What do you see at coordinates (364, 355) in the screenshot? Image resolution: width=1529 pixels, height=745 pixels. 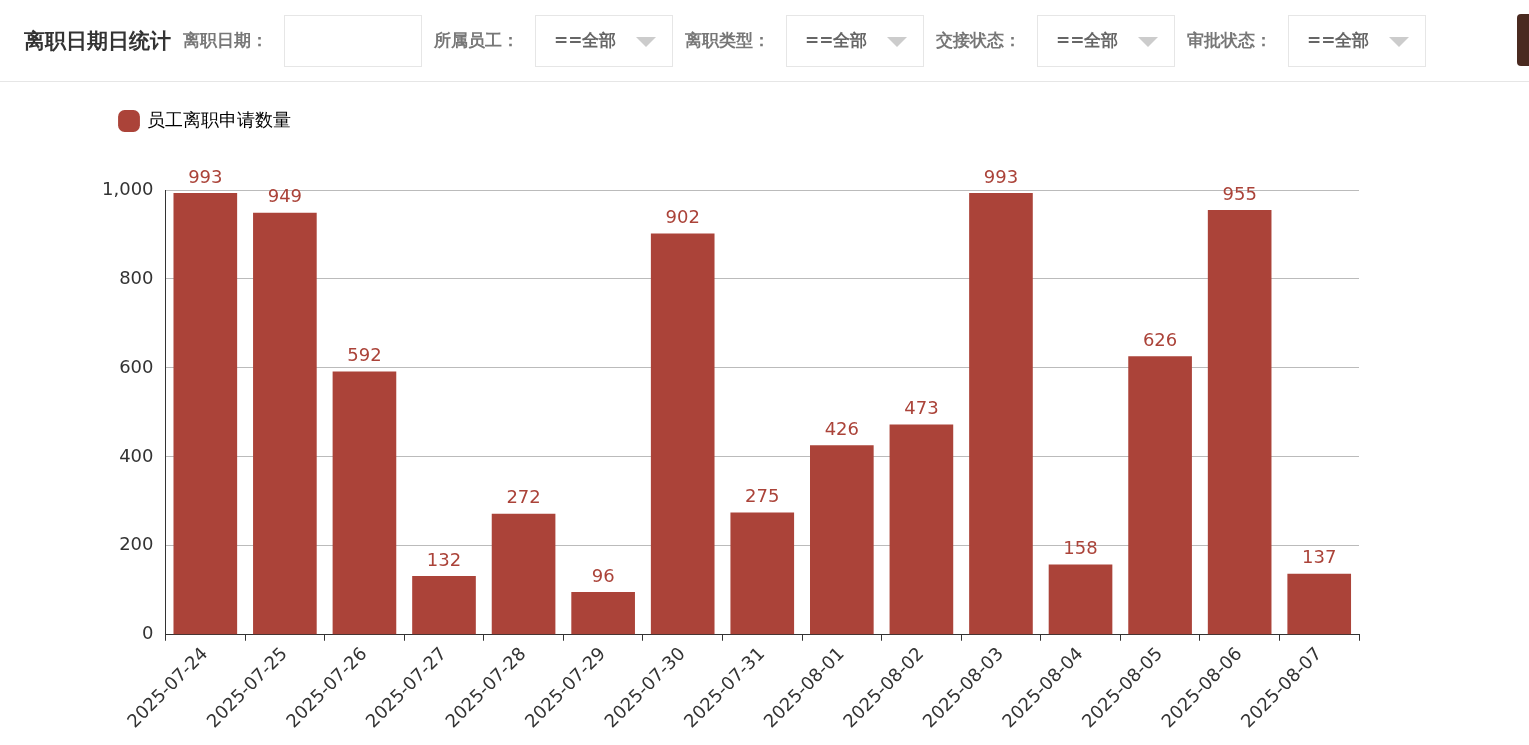 I see `data-label: 592` at bounding box center [364, 355].